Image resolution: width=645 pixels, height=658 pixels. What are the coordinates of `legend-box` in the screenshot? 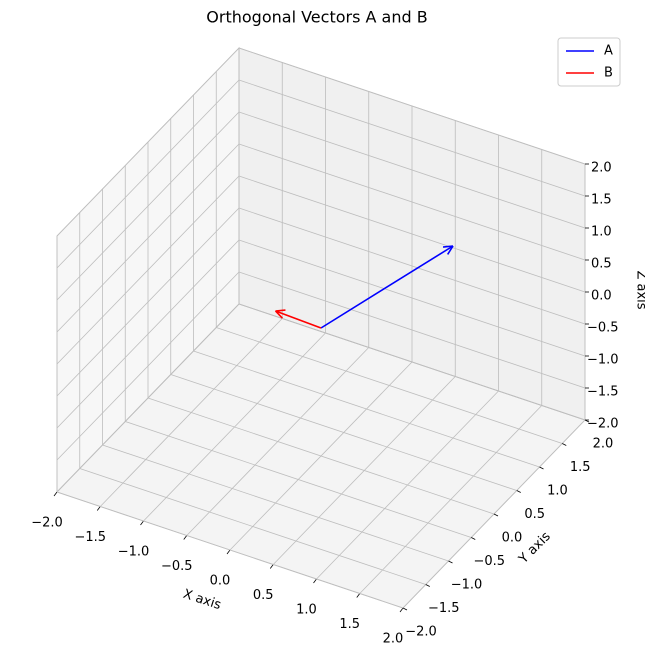 It's located at (589, 62).